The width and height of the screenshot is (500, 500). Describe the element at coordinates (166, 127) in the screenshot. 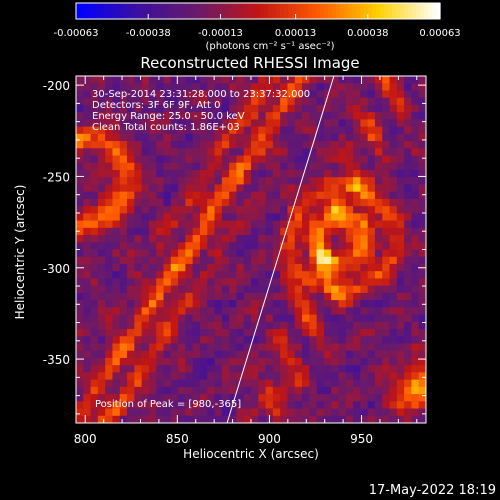

I see `annotation-counts: Clean Total counts: 1.86E+03` at that location.